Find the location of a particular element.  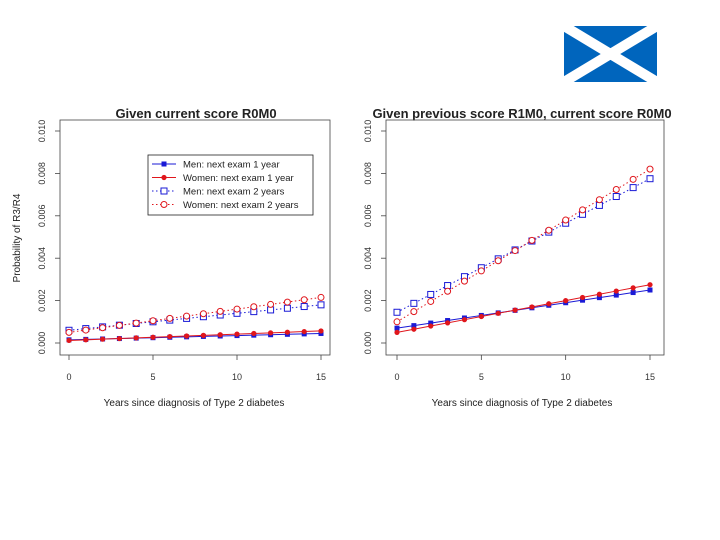

legend-label-men-2yr: Men: next exam 2 years is located at coordinates (234, 192).